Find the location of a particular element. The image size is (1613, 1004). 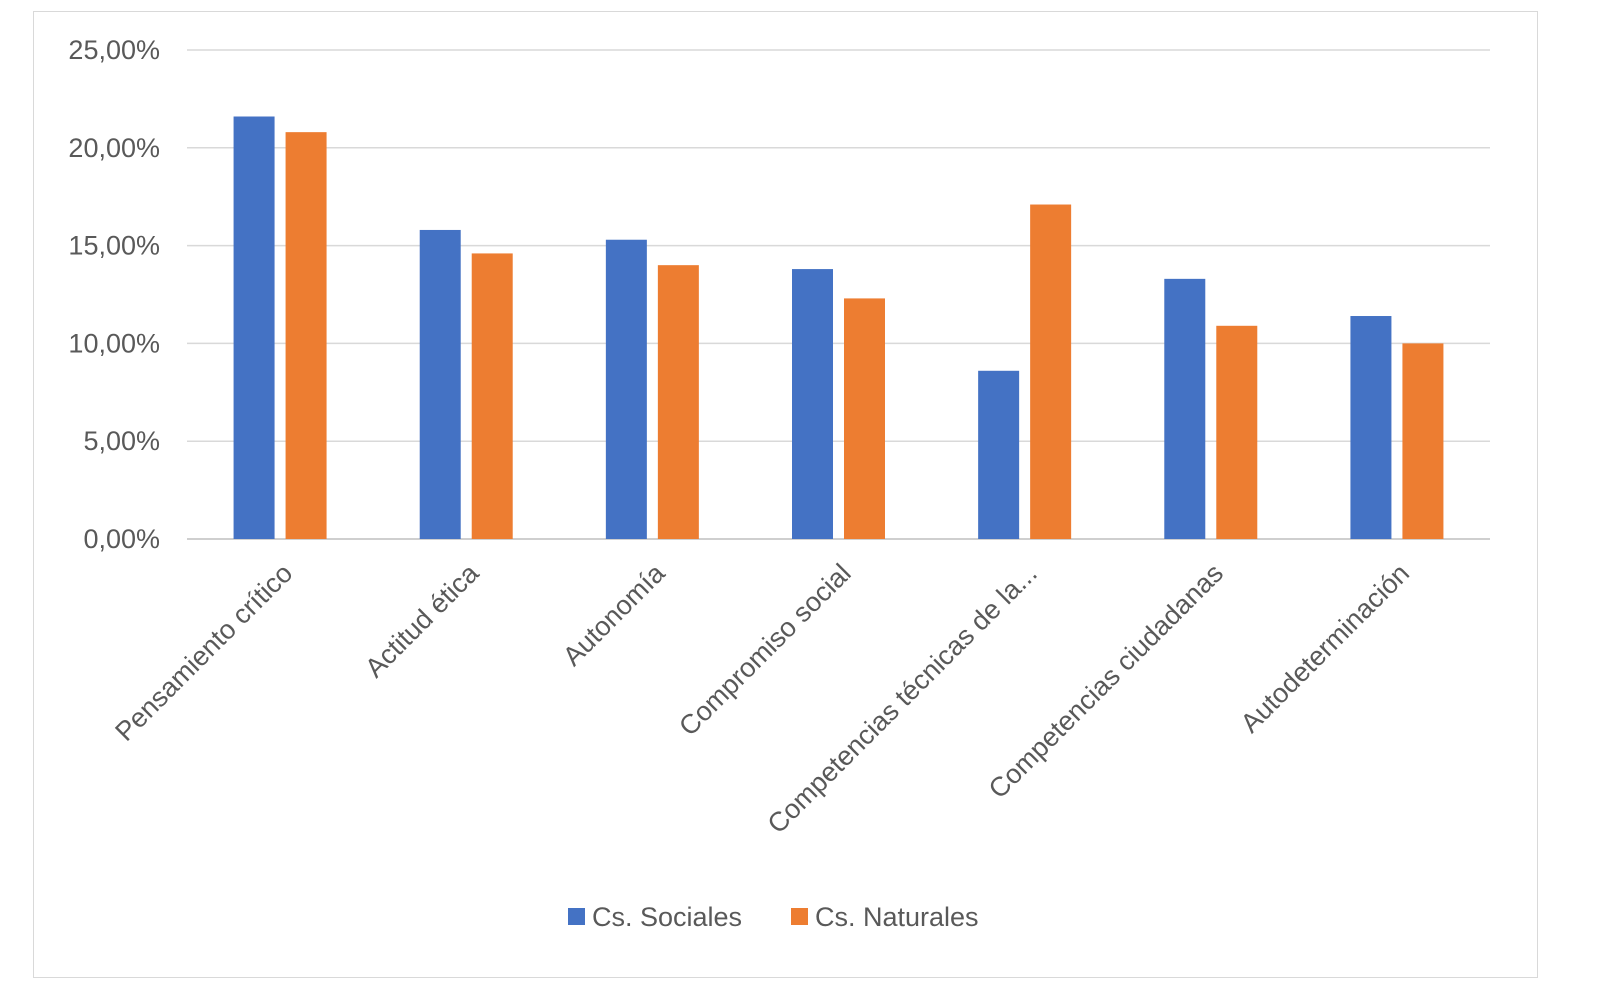

x-category-label: Compromiso social is located at coordinates (765, 650).